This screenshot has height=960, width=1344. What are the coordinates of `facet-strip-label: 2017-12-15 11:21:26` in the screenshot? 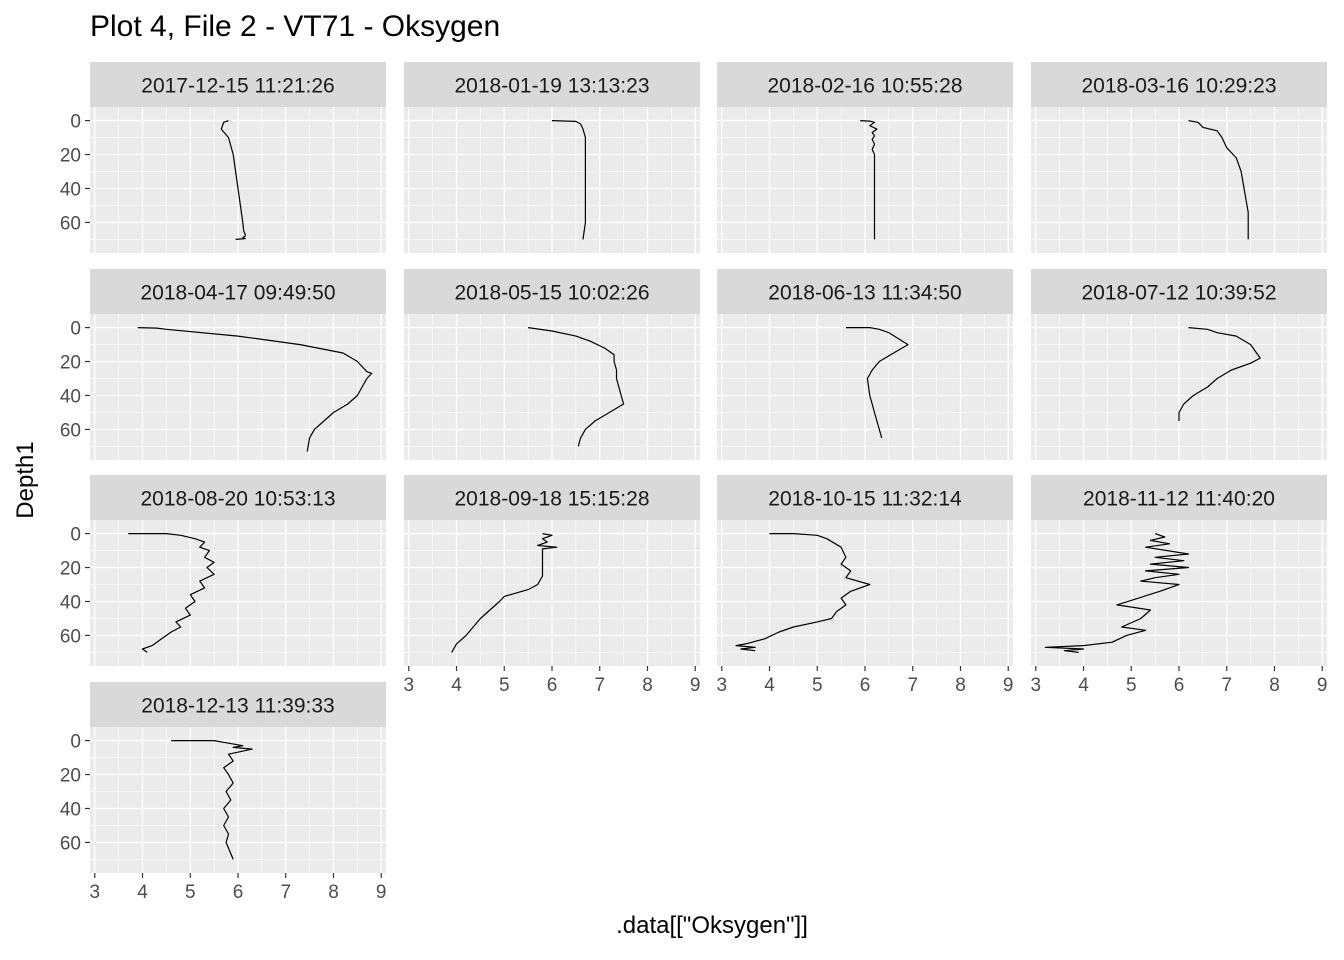 It's located at (237, 86).